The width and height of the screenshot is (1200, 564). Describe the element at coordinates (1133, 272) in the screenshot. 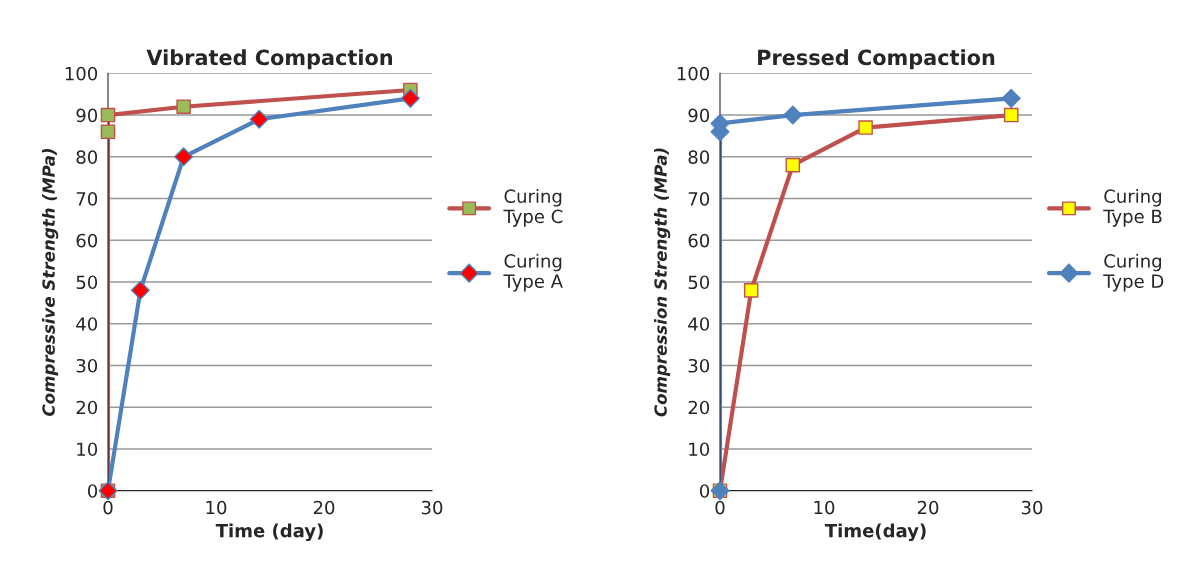

I see `legend-label: Curing Type D` at that location.